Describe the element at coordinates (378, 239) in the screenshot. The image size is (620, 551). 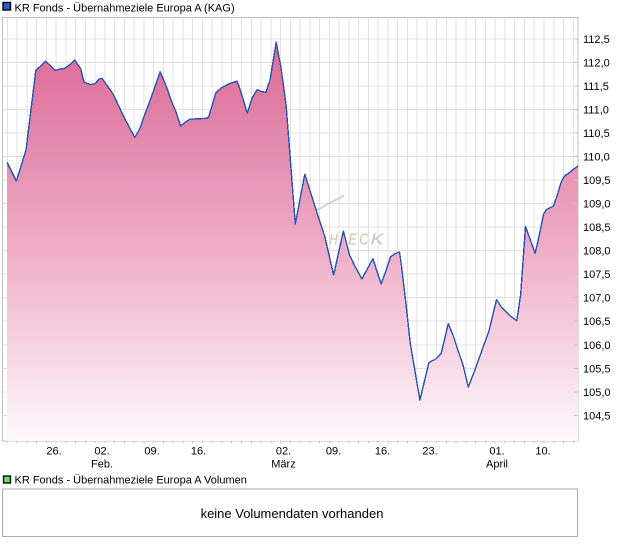
I see `svg-text: K` at that location.